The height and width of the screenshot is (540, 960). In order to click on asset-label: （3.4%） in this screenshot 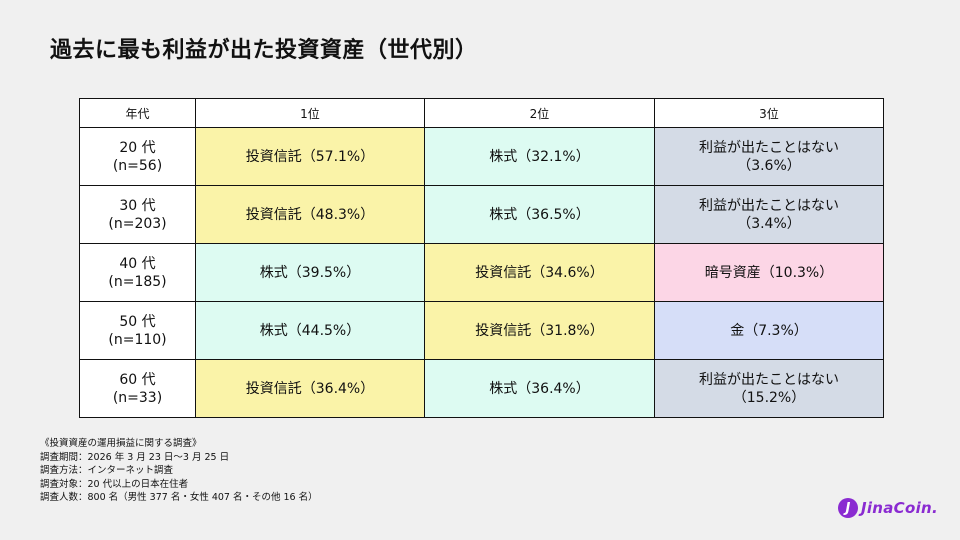, I will do `click(769, 223)`.